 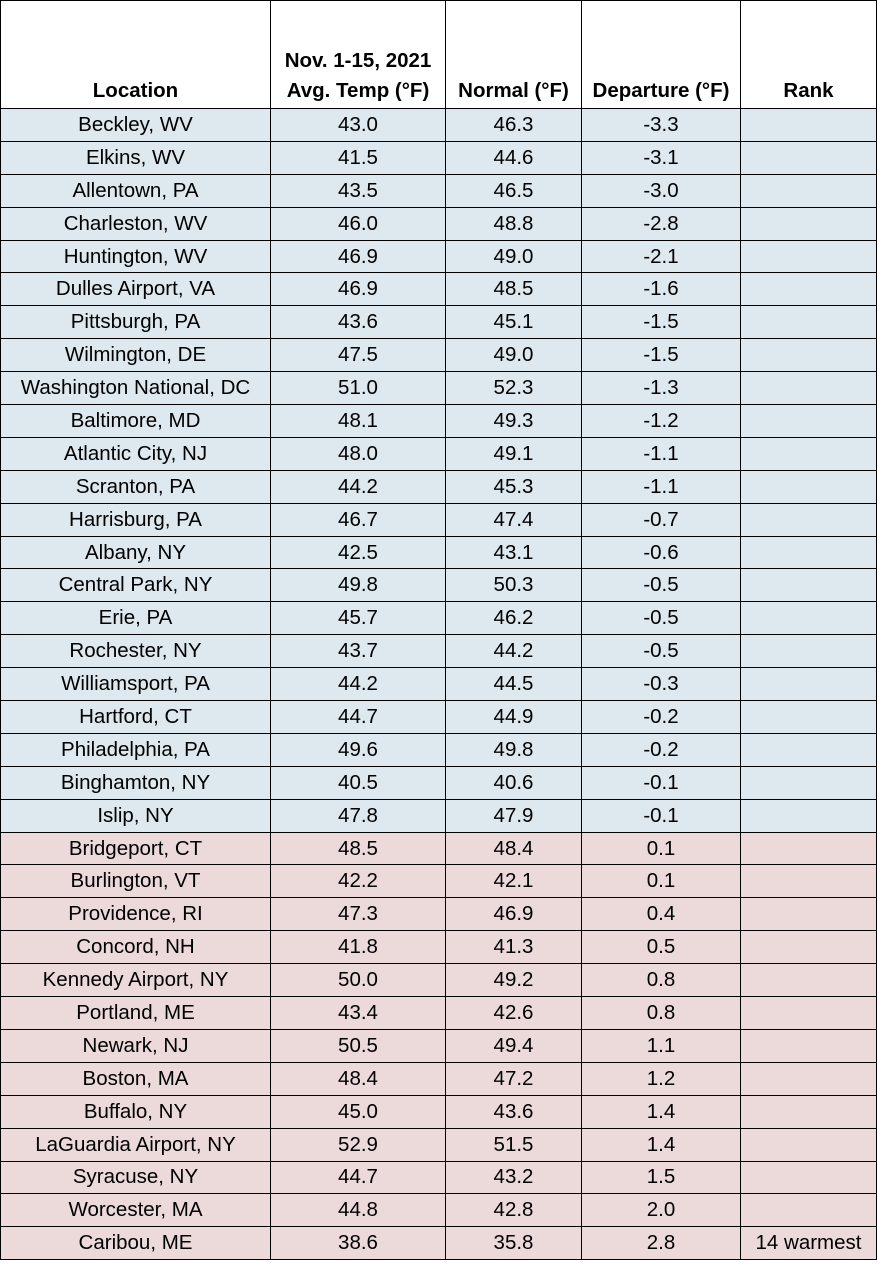 I want to click on table-row: Atlantic City, NJ 48.0 49.1 -1.1, so click(x=438, y=453).